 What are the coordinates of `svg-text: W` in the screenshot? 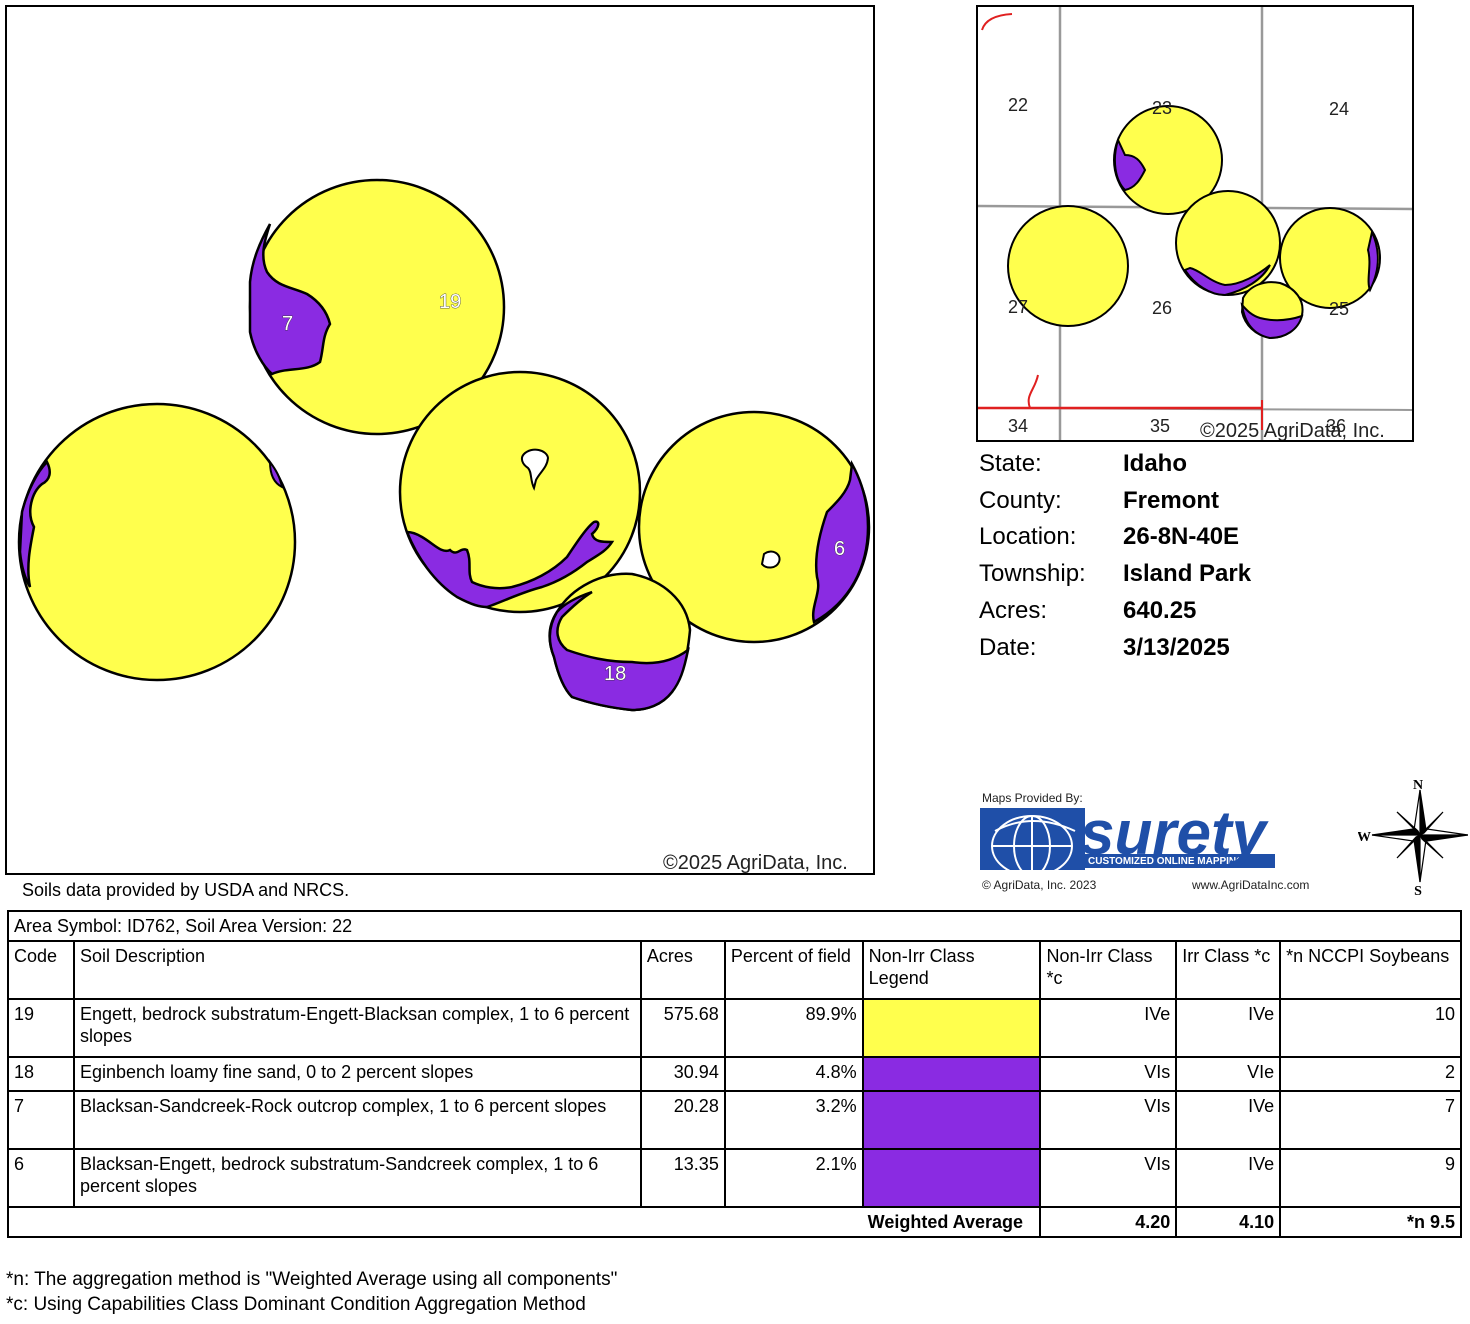 It's located at (1364, 837).